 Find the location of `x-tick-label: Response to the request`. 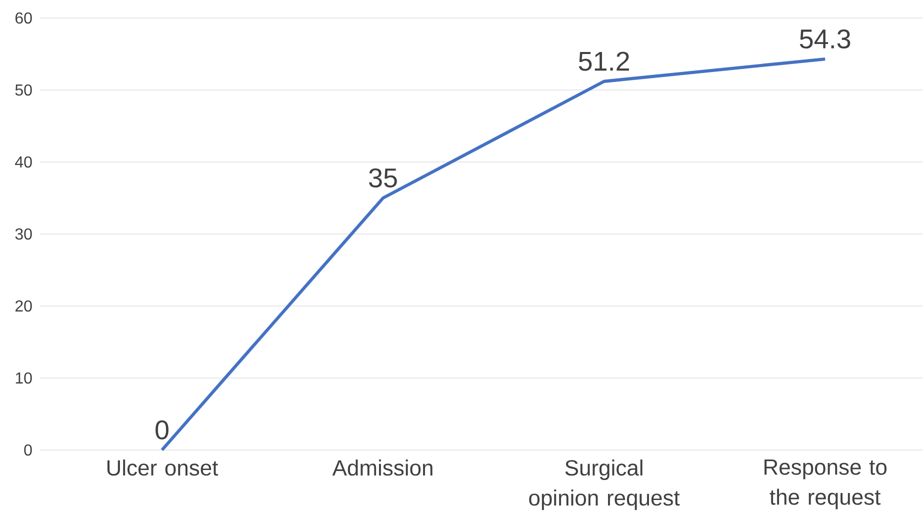

x-tick-label: Response to the request is located at coordinates (825, 485).